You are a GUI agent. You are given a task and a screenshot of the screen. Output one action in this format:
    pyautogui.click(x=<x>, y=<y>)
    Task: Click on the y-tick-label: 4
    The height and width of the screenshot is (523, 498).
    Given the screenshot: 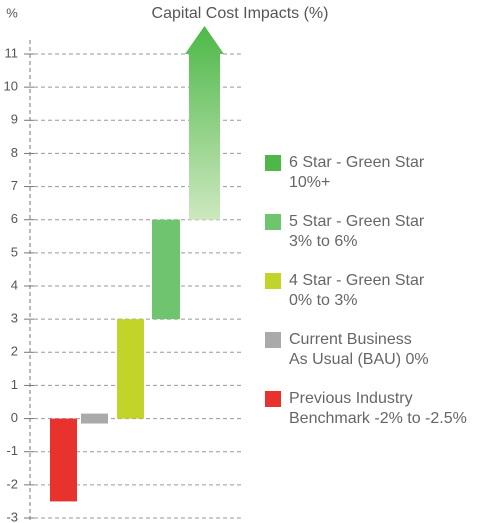 What is the action you would take?
    pyautogui.click(x=14, y=284)
    